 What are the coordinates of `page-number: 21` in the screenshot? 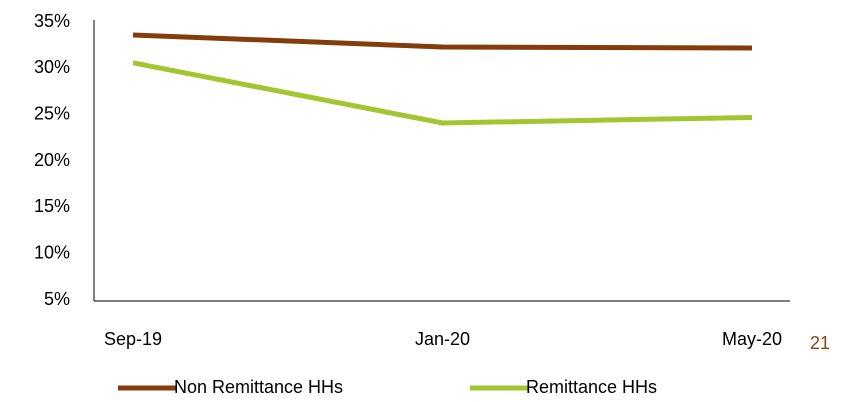 It's located at (820, 343).